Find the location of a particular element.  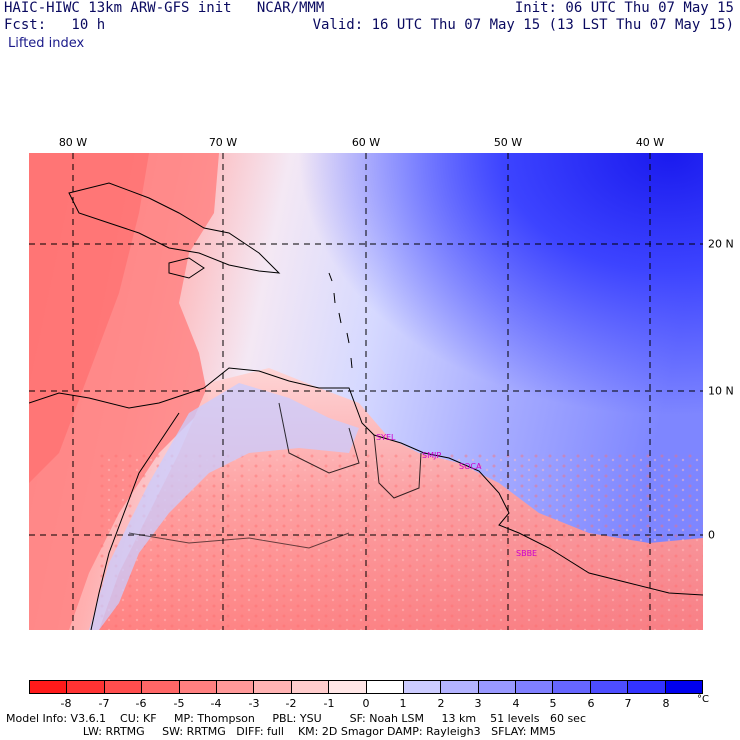

station-syel: SYEL is located at coordinates (386, 437).